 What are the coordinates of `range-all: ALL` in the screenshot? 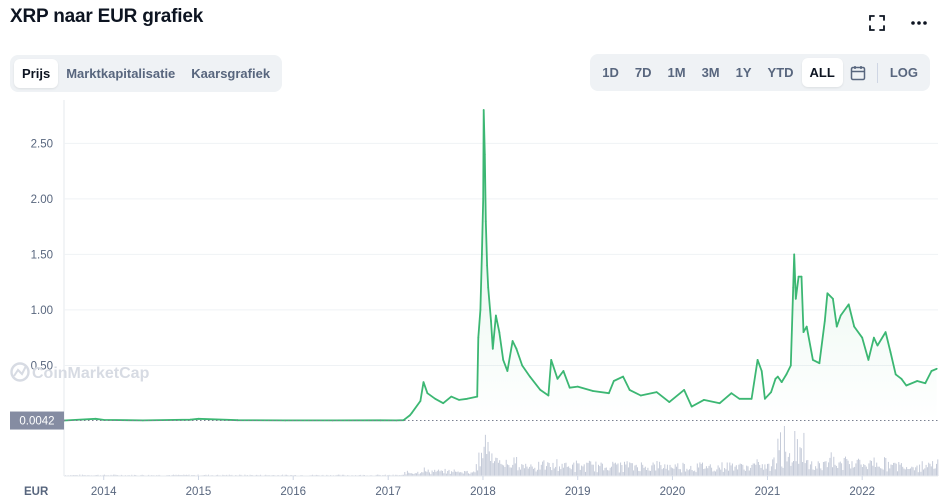 It's located at (822, 72).